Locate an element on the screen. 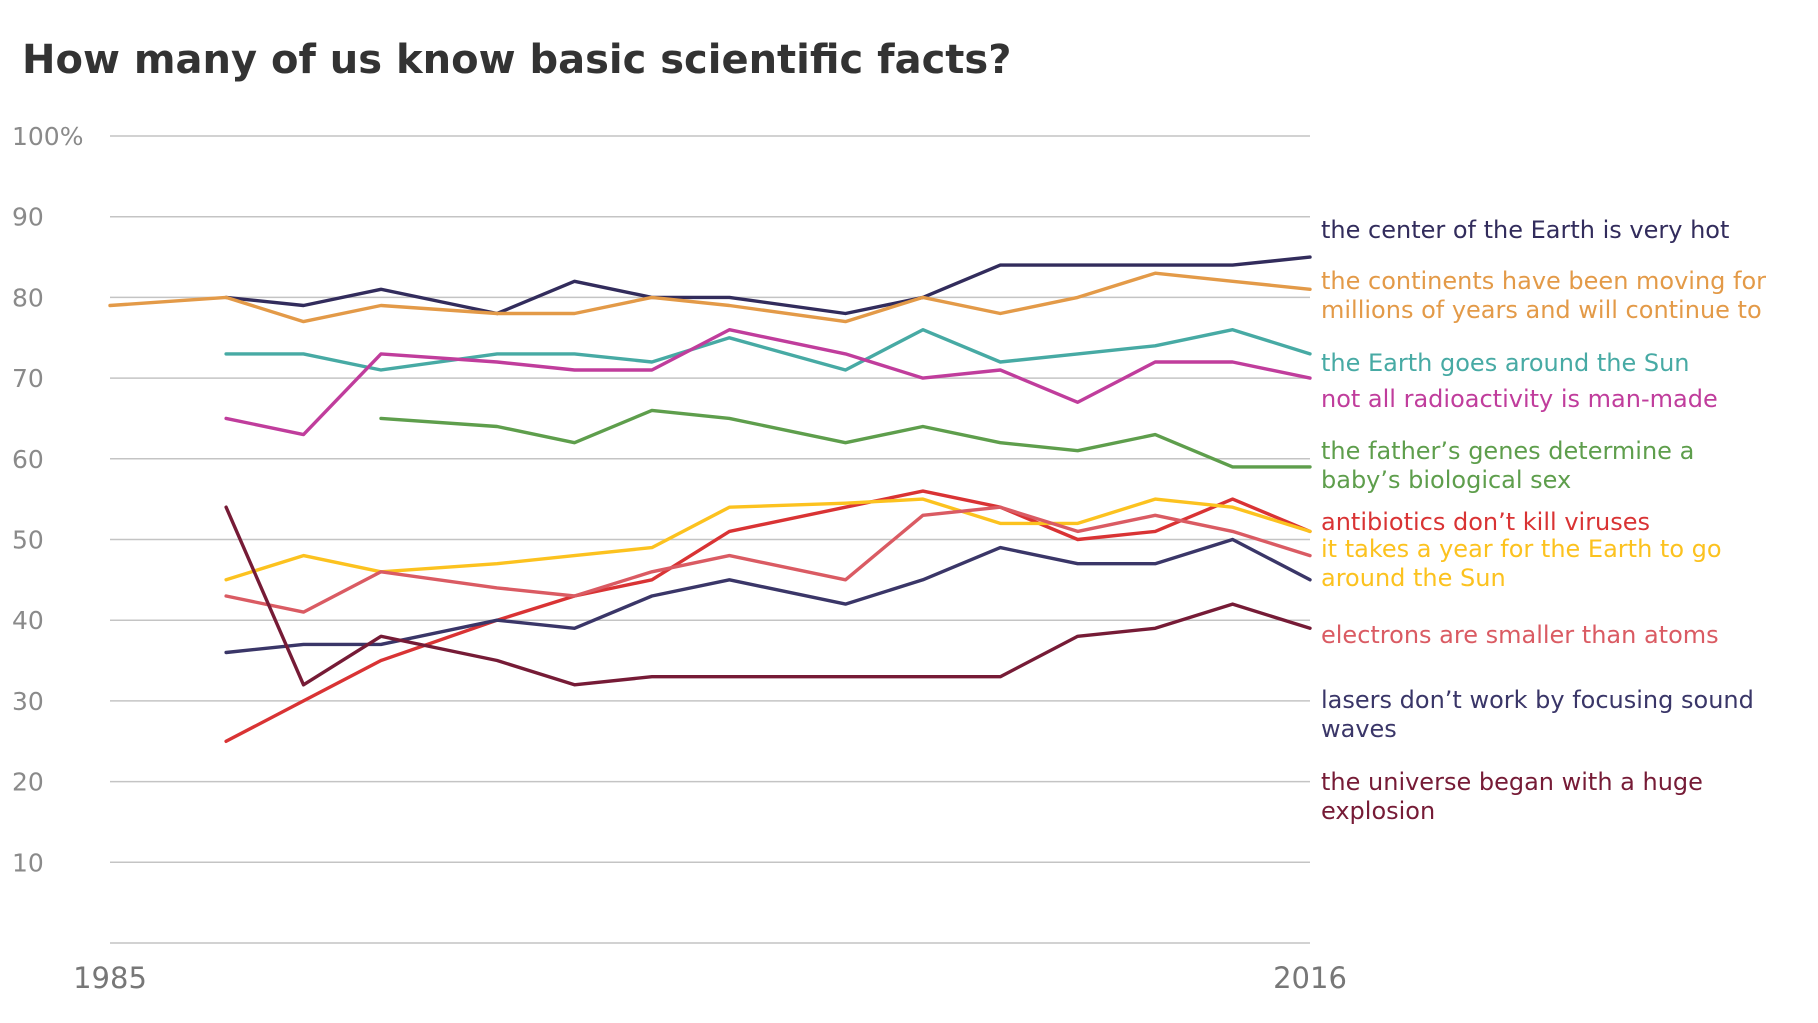  series-label-6: antibiotics don’t kill viruses is located at coordinates (1485, 522).